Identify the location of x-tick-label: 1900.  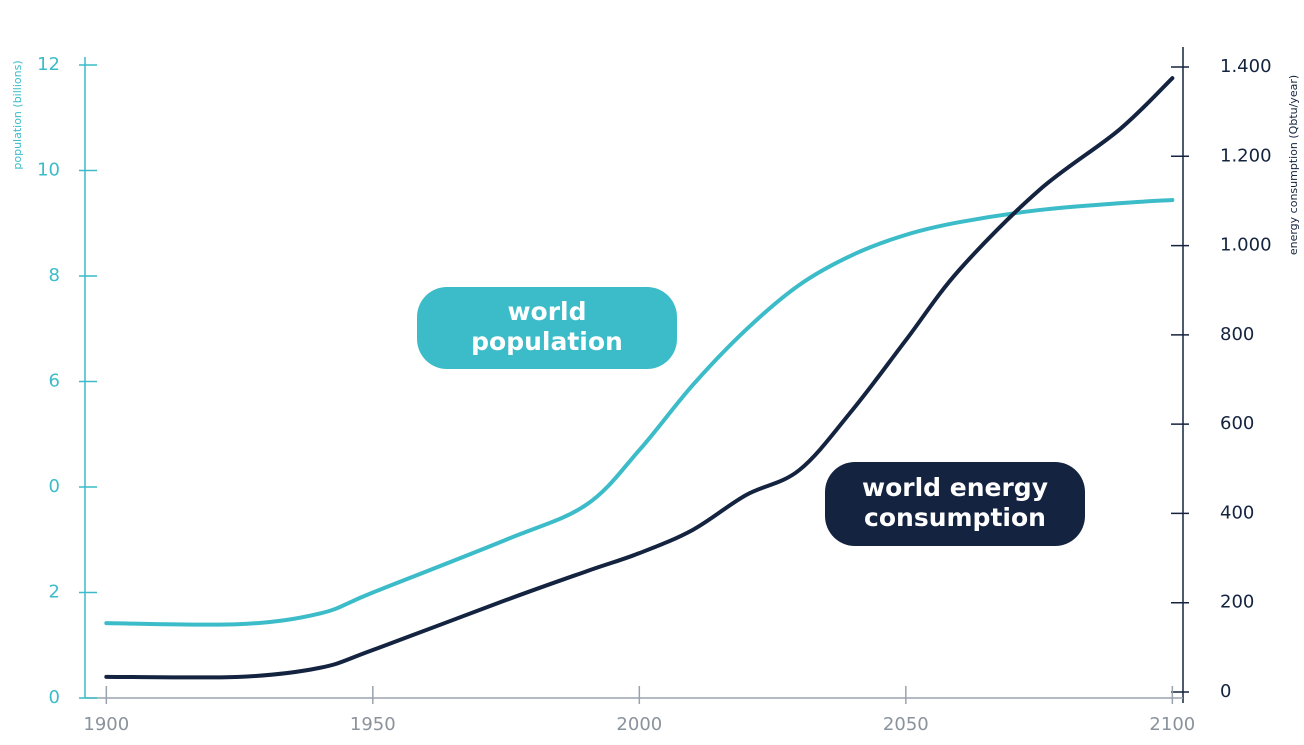
(106, 724).